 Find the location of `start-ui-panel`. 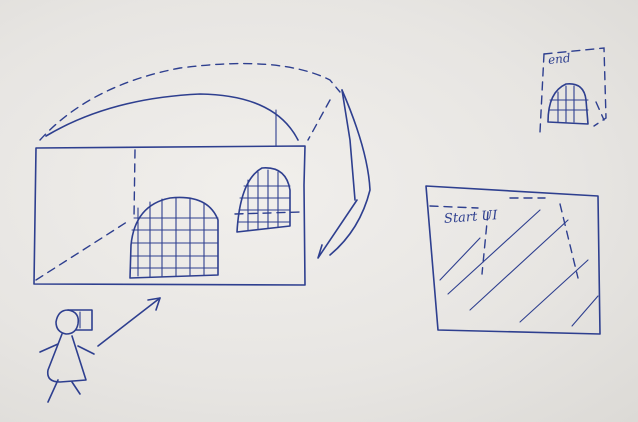

start-ui-panel is located at coordinates (513, 260).